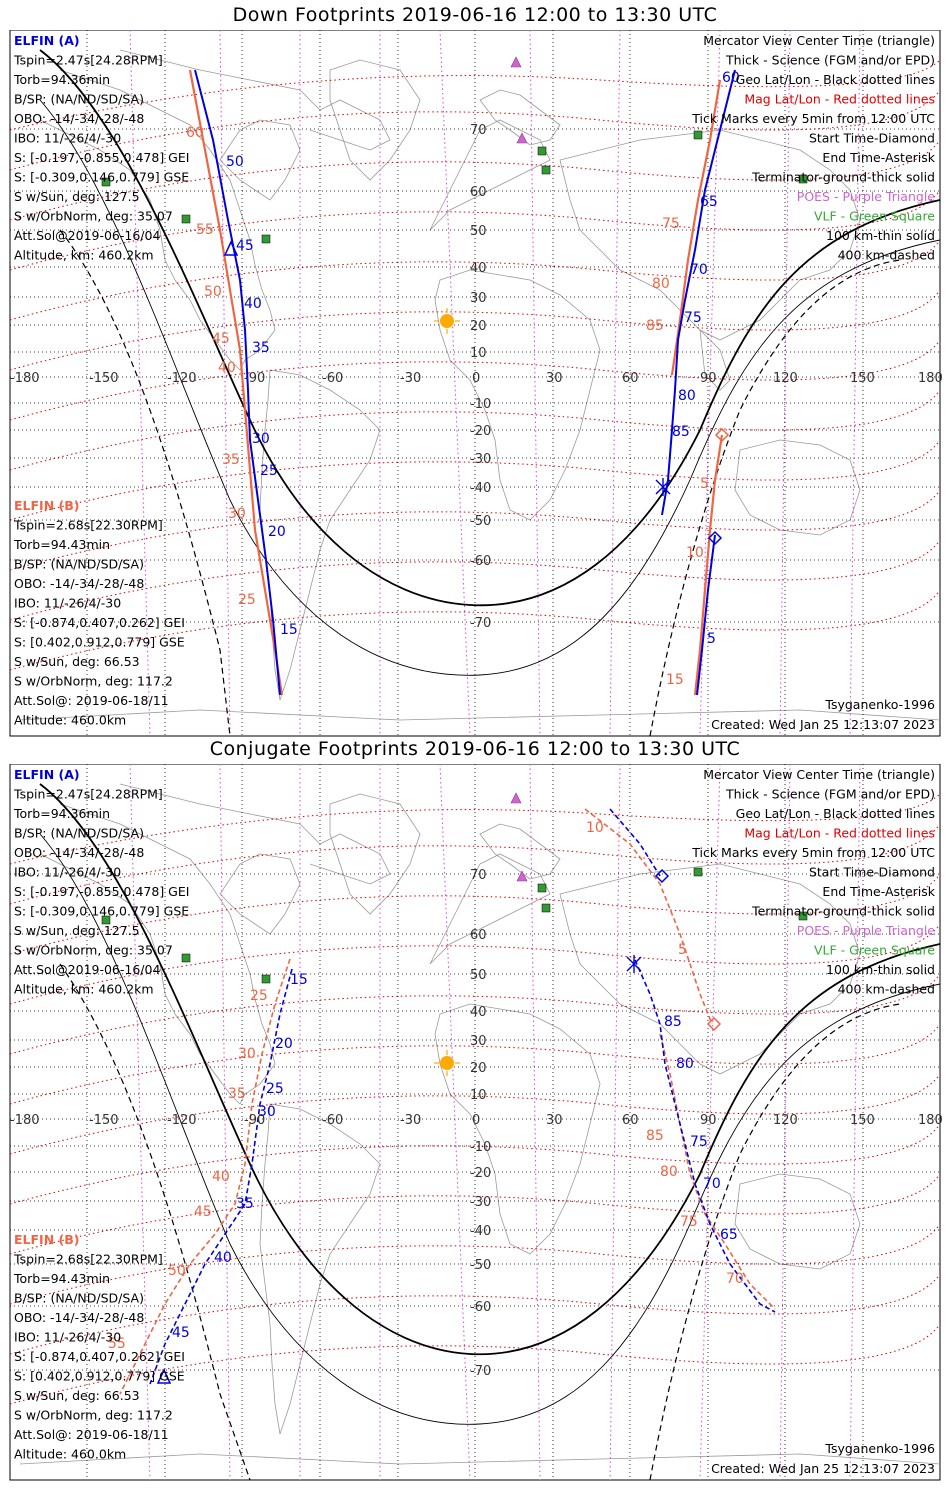 Image resolution: width=950 pixels, height=1500 pixels. I want to click on legend-line: 400 km-dashed, so click(886, 989).